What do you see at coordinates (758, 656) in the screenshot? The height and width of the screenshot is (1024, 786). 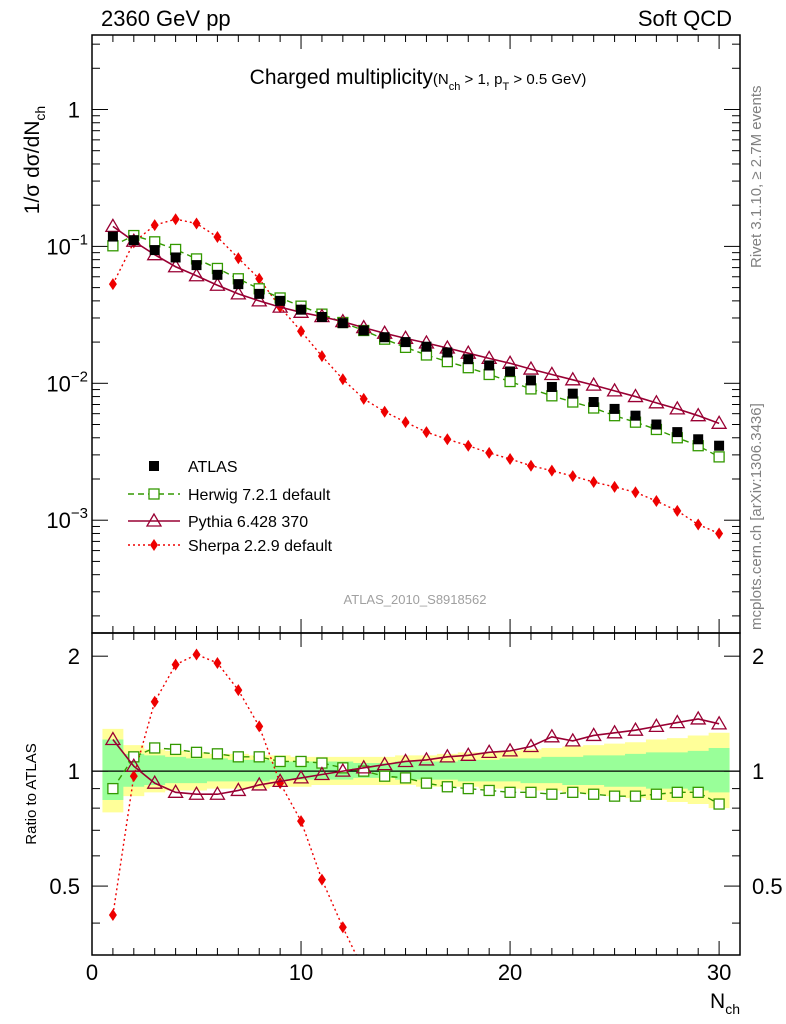 I see `ratio-tick-label-right: 2` at bounding box center [758, 656].